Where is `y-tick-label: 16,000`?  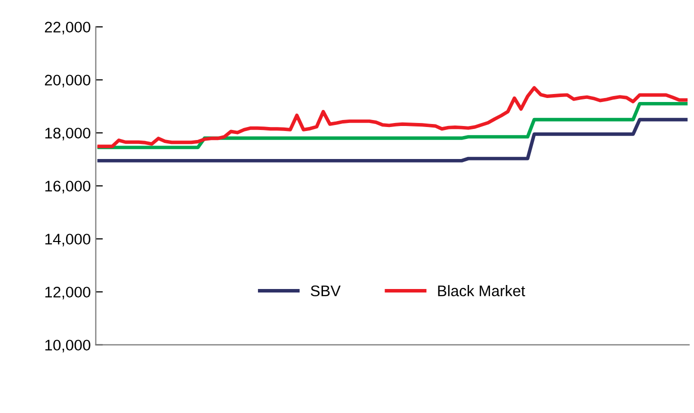 y-tick-label: 16,000 is located at coordinates (67, 187).